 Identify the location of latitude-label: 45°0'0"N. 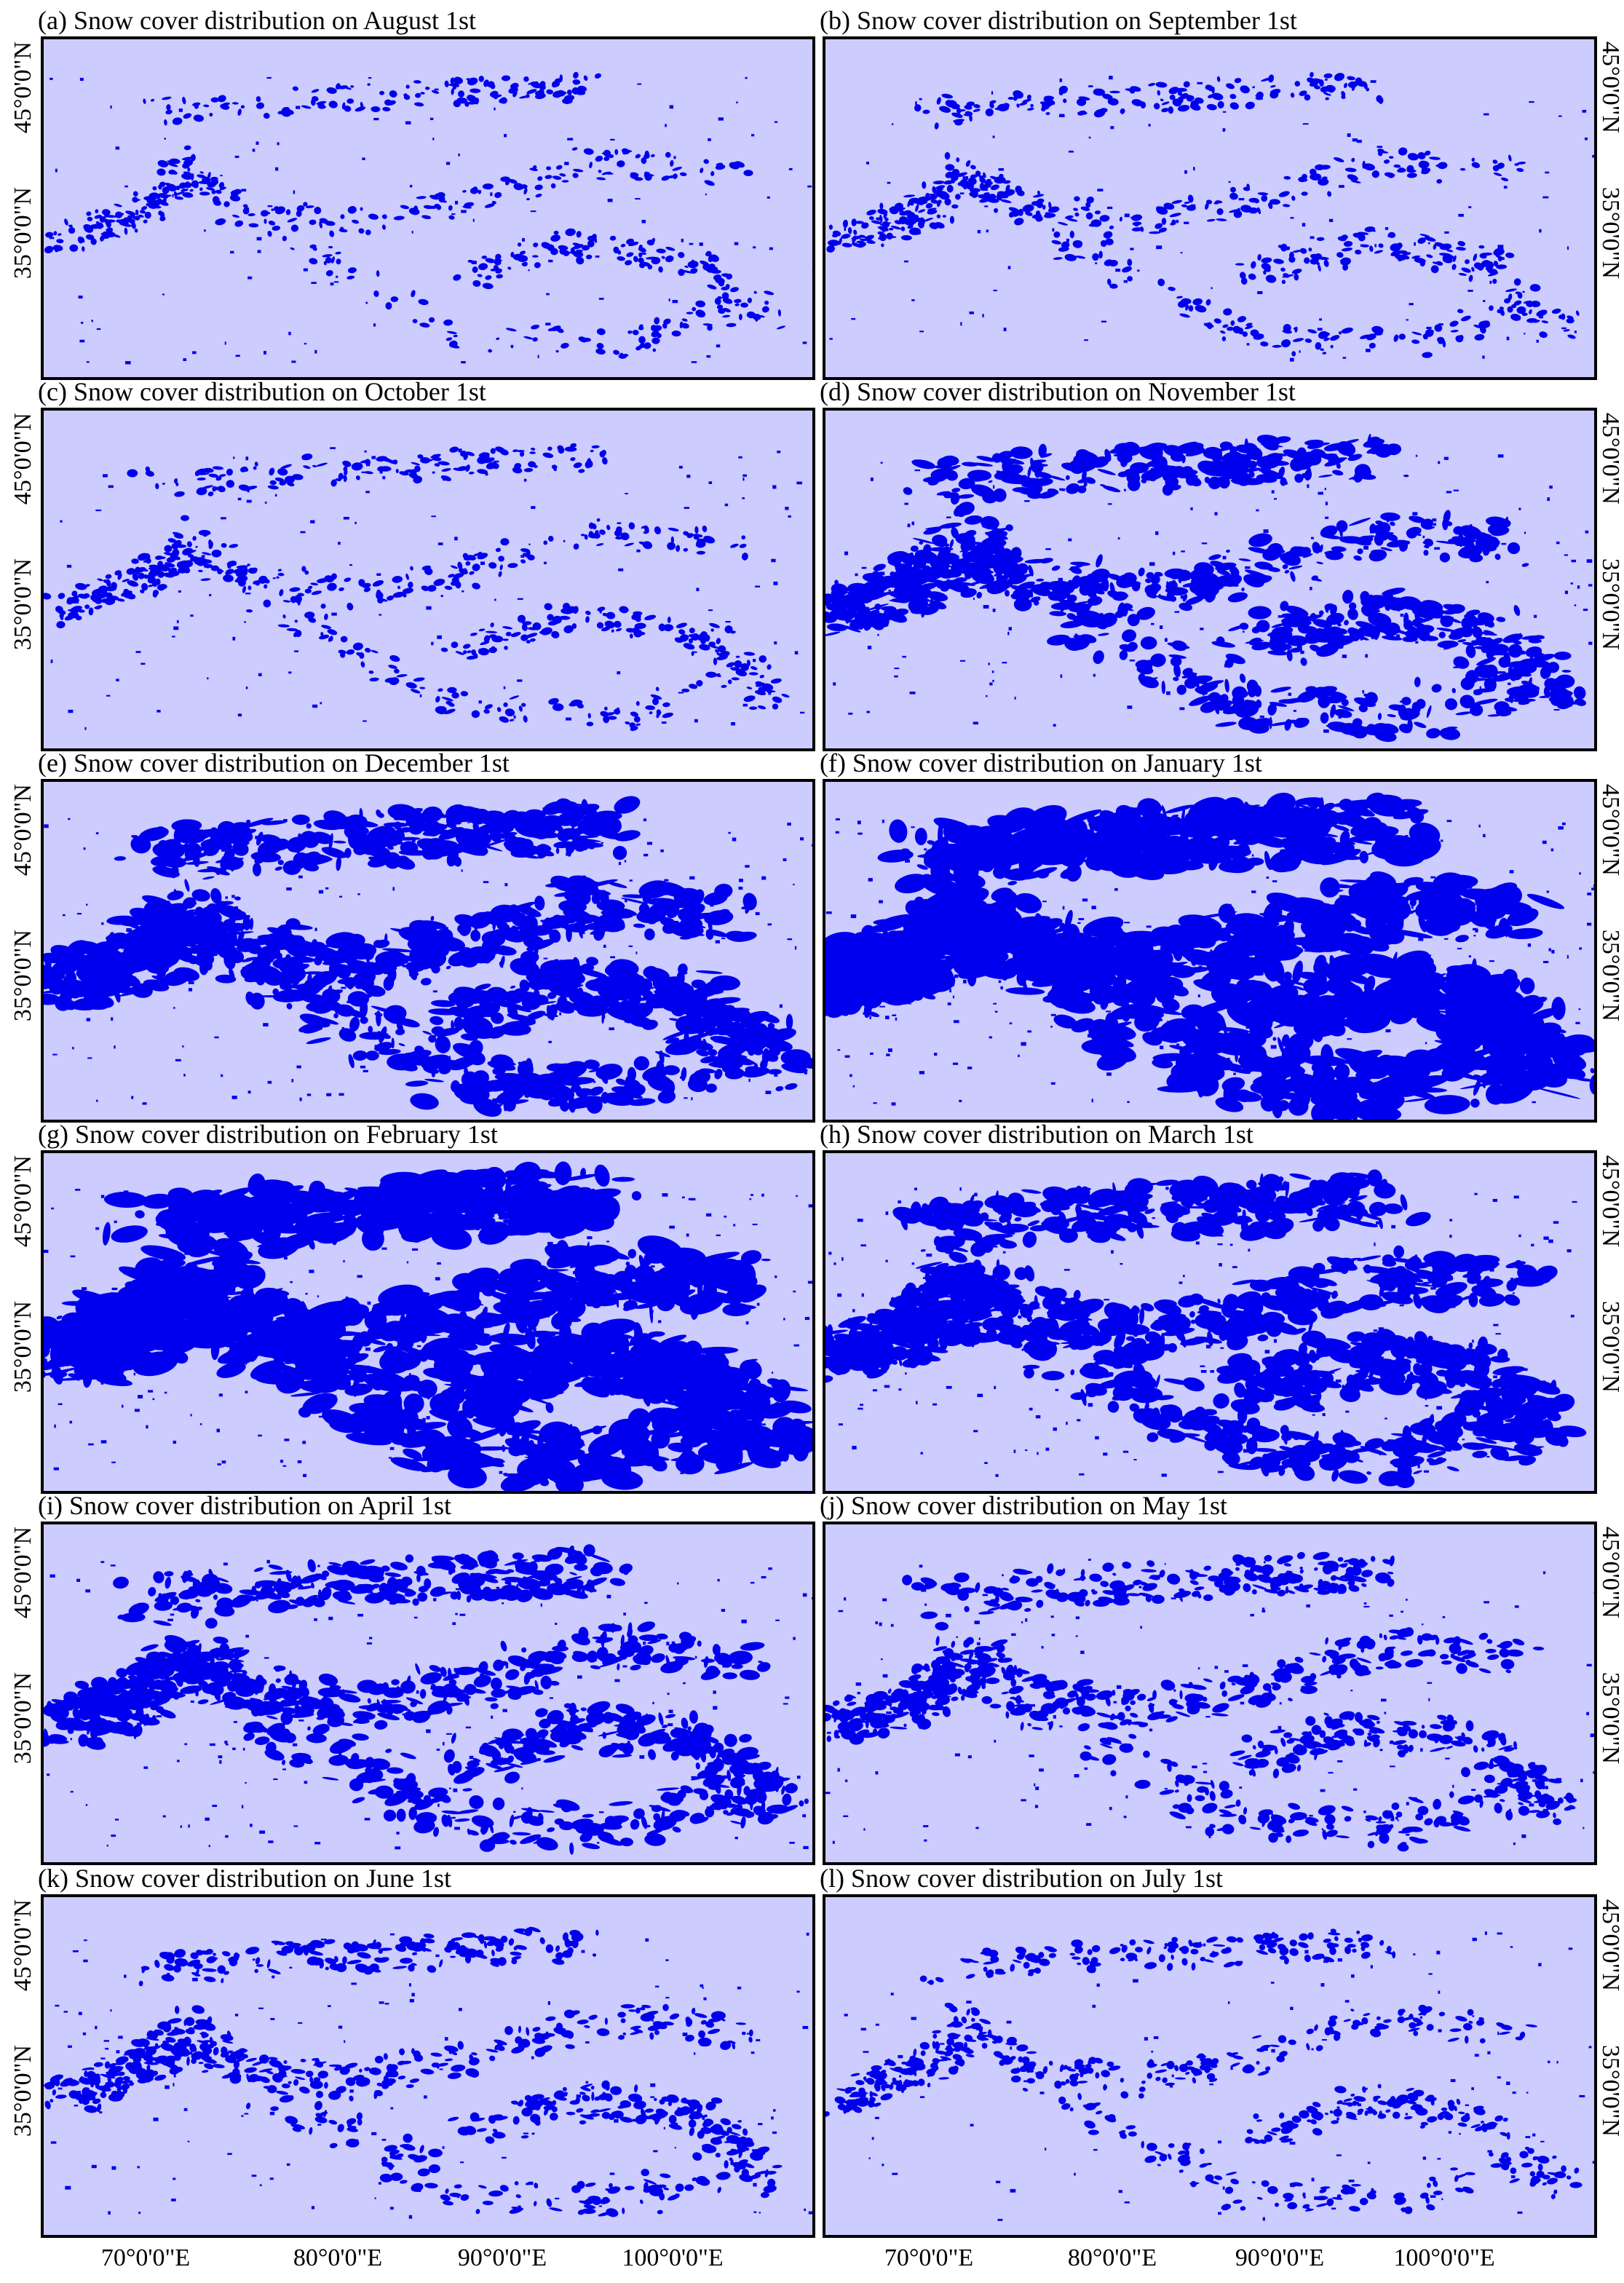
(1610, 459).